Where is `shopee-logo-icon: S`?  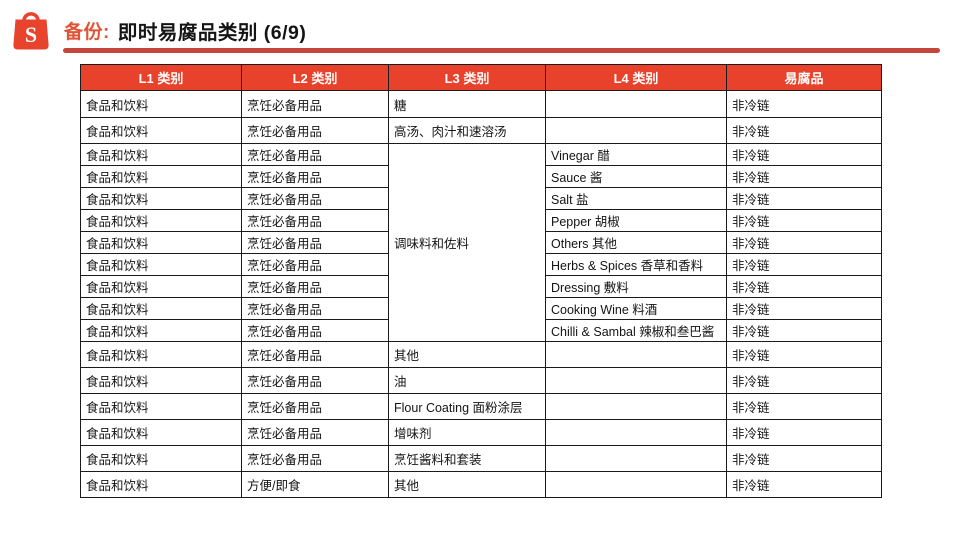 shopee-logo-icon: S is located at coordinates (31, 31).